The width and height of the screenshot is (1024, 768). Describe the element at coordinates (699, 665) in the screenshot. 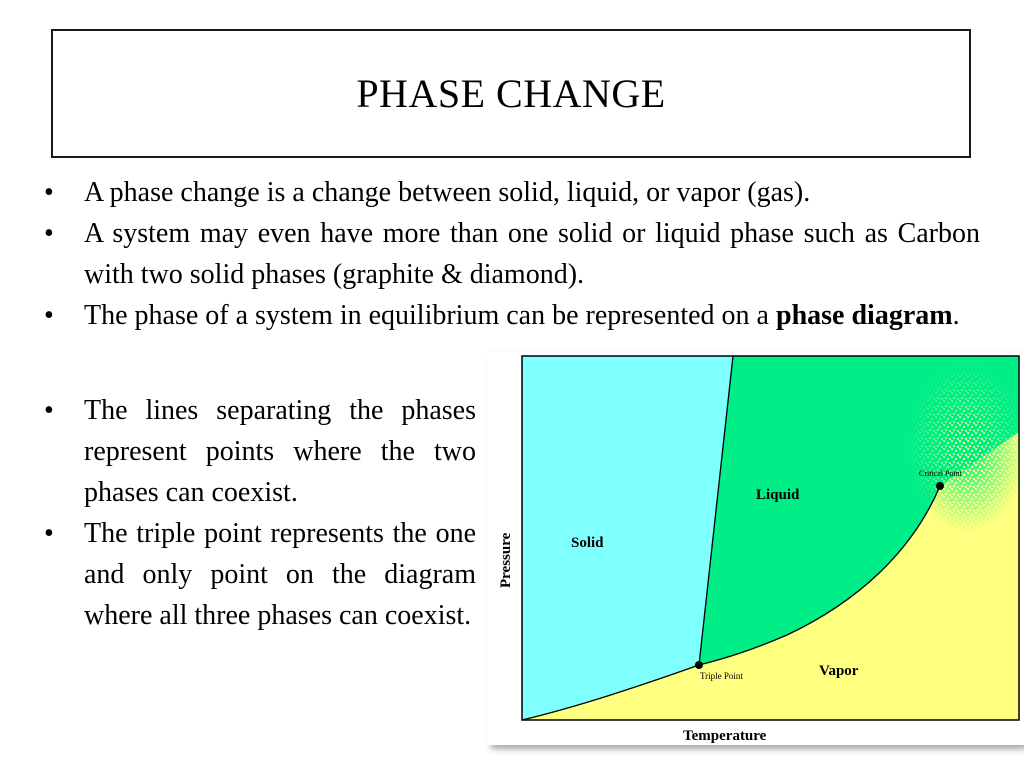

I see `triple-point-marker` at that location.